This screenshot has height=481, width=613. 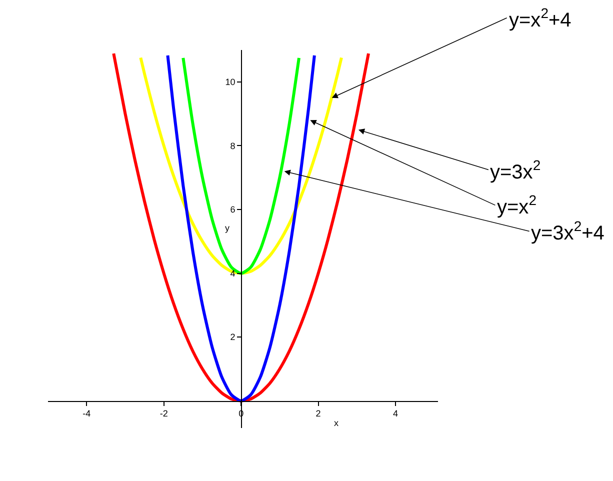 I want to click on y-tick-label: 2, so click(x=233, y=337).